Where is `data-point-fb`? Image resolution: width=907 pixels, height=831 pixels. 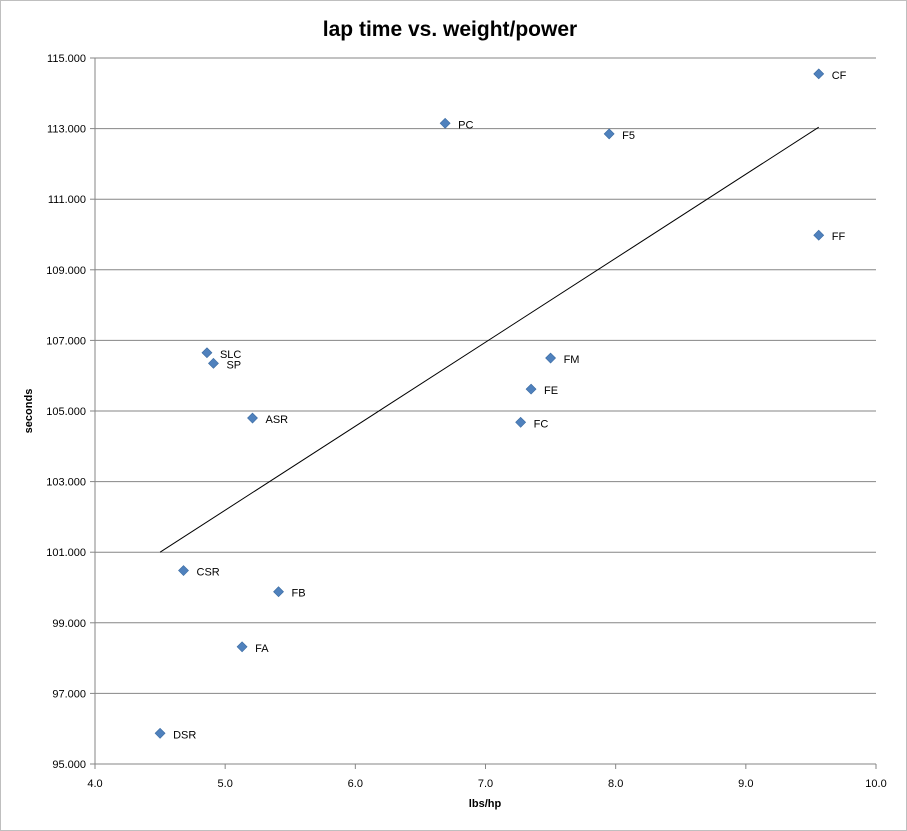
data-point-fb is located at coordinates (278, 592).